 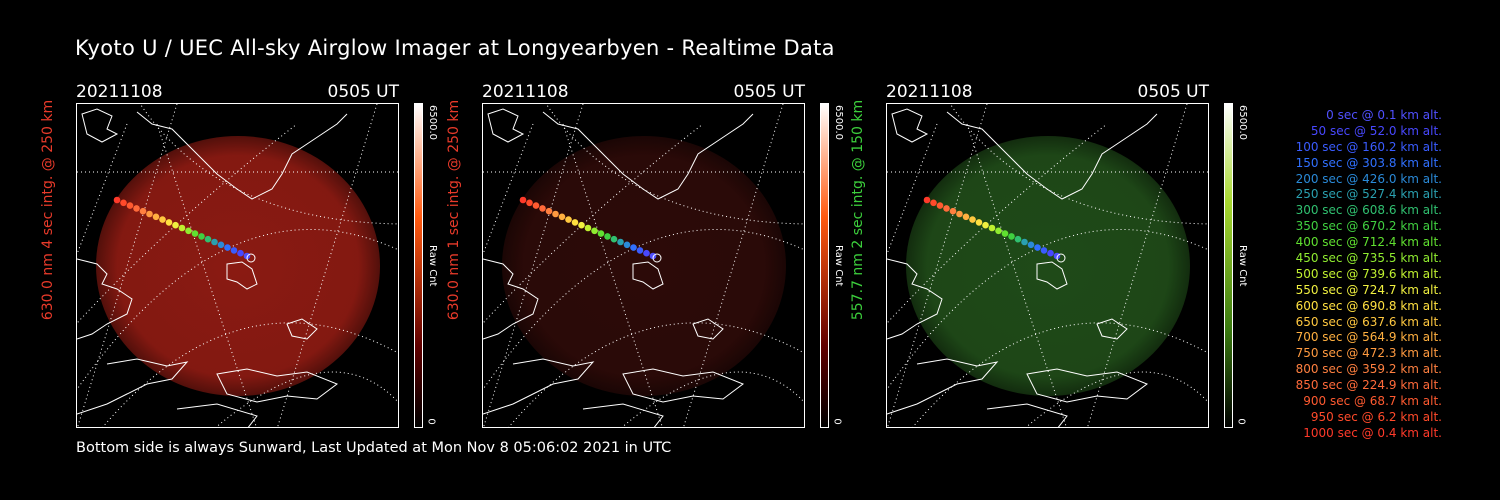 I want to click on legend-row: 300 sec @ 608.6 km alt., so click(x=1368, y=210).